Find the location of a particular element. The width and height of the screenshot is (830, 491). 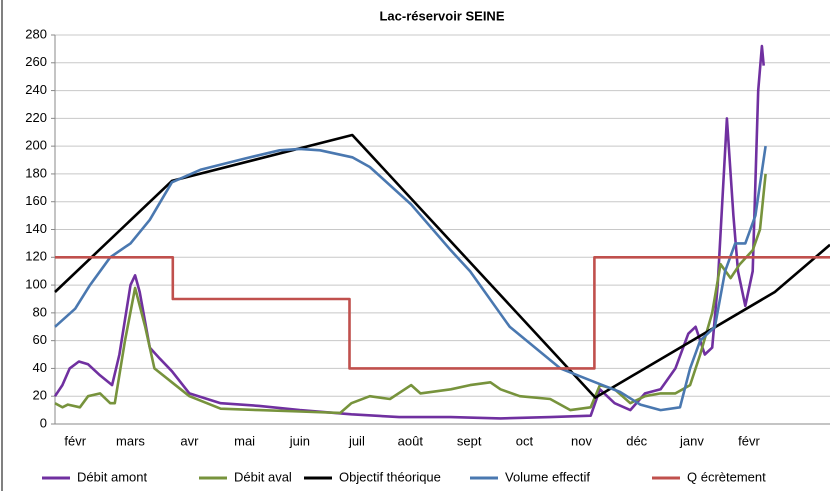

y-tick-label: 80 is located at coordinates (40, 311).